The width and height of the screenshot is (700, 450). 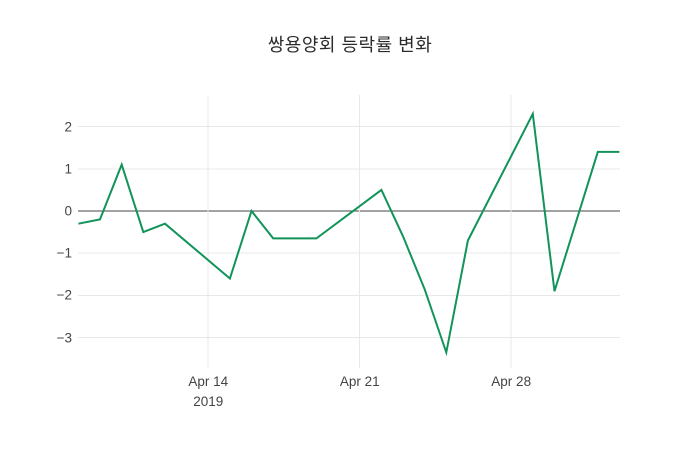 I want to click on x-tick-label: Apr 21, so click(x=360, y=382).